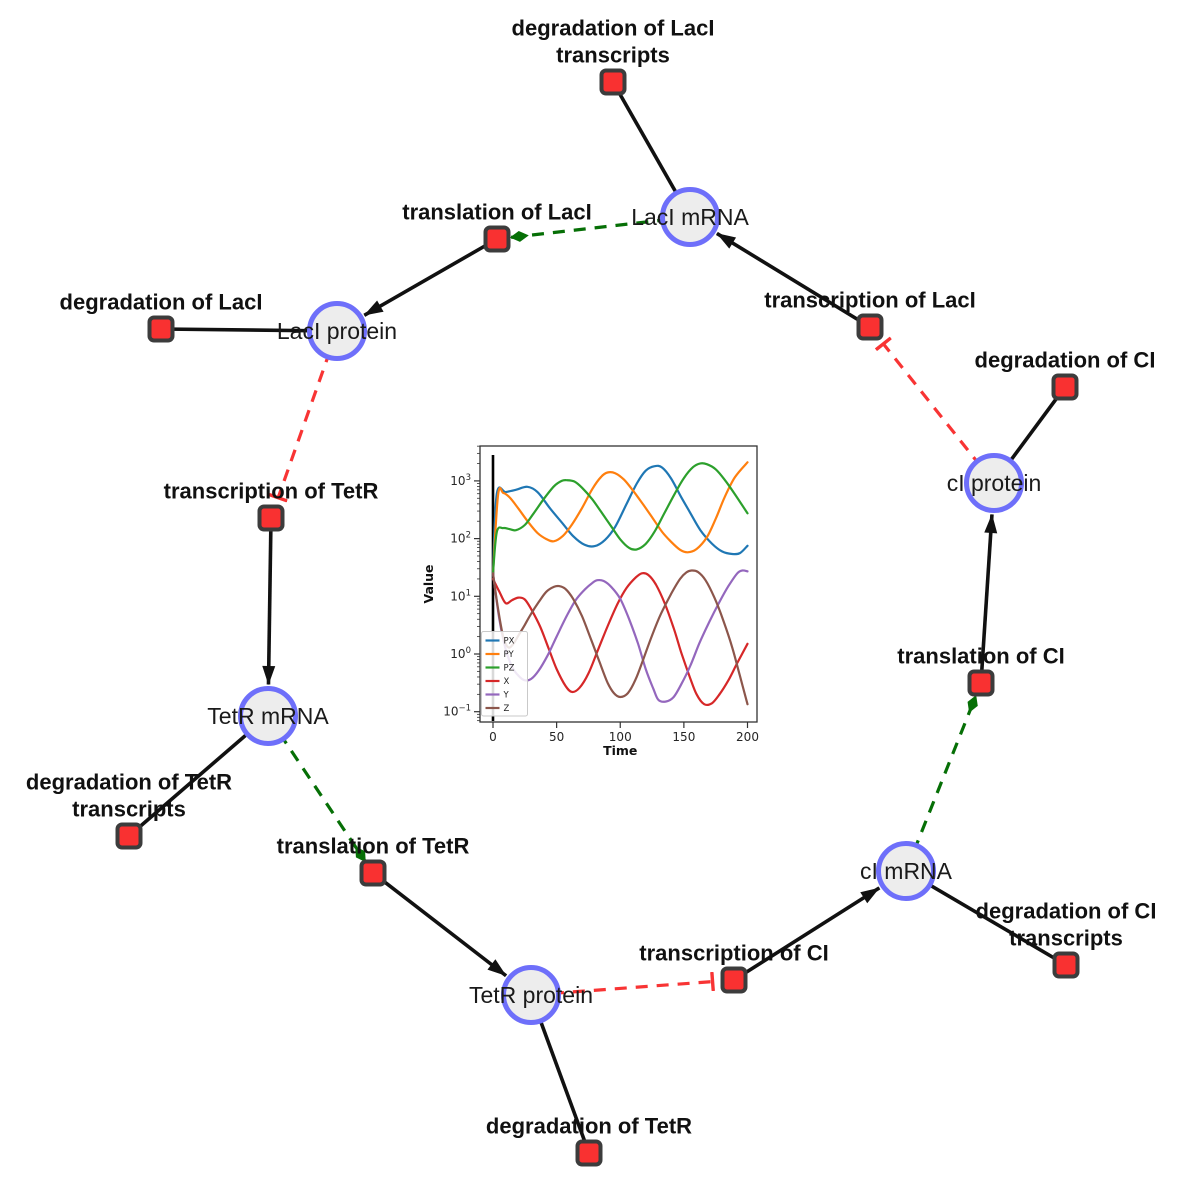  What do you see at coordinates (269, 601) in the screenshot?
I see `edge-production-transcription-tetR-to-tetR-mRNA` at bounding box center [269, 601].